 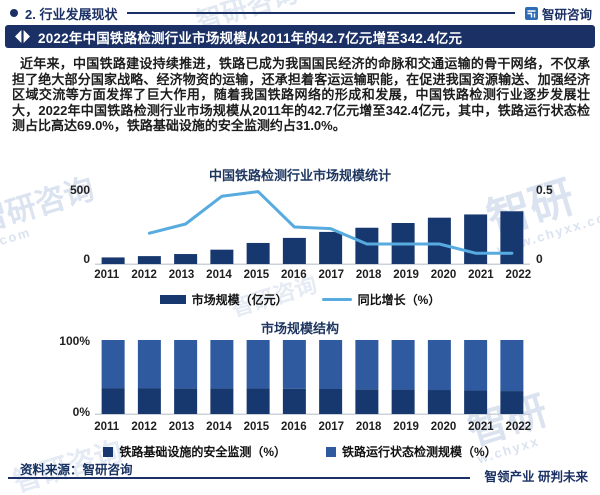 I want to click on section-title: 2. 行业发展现状, so click(x=71, y=14).